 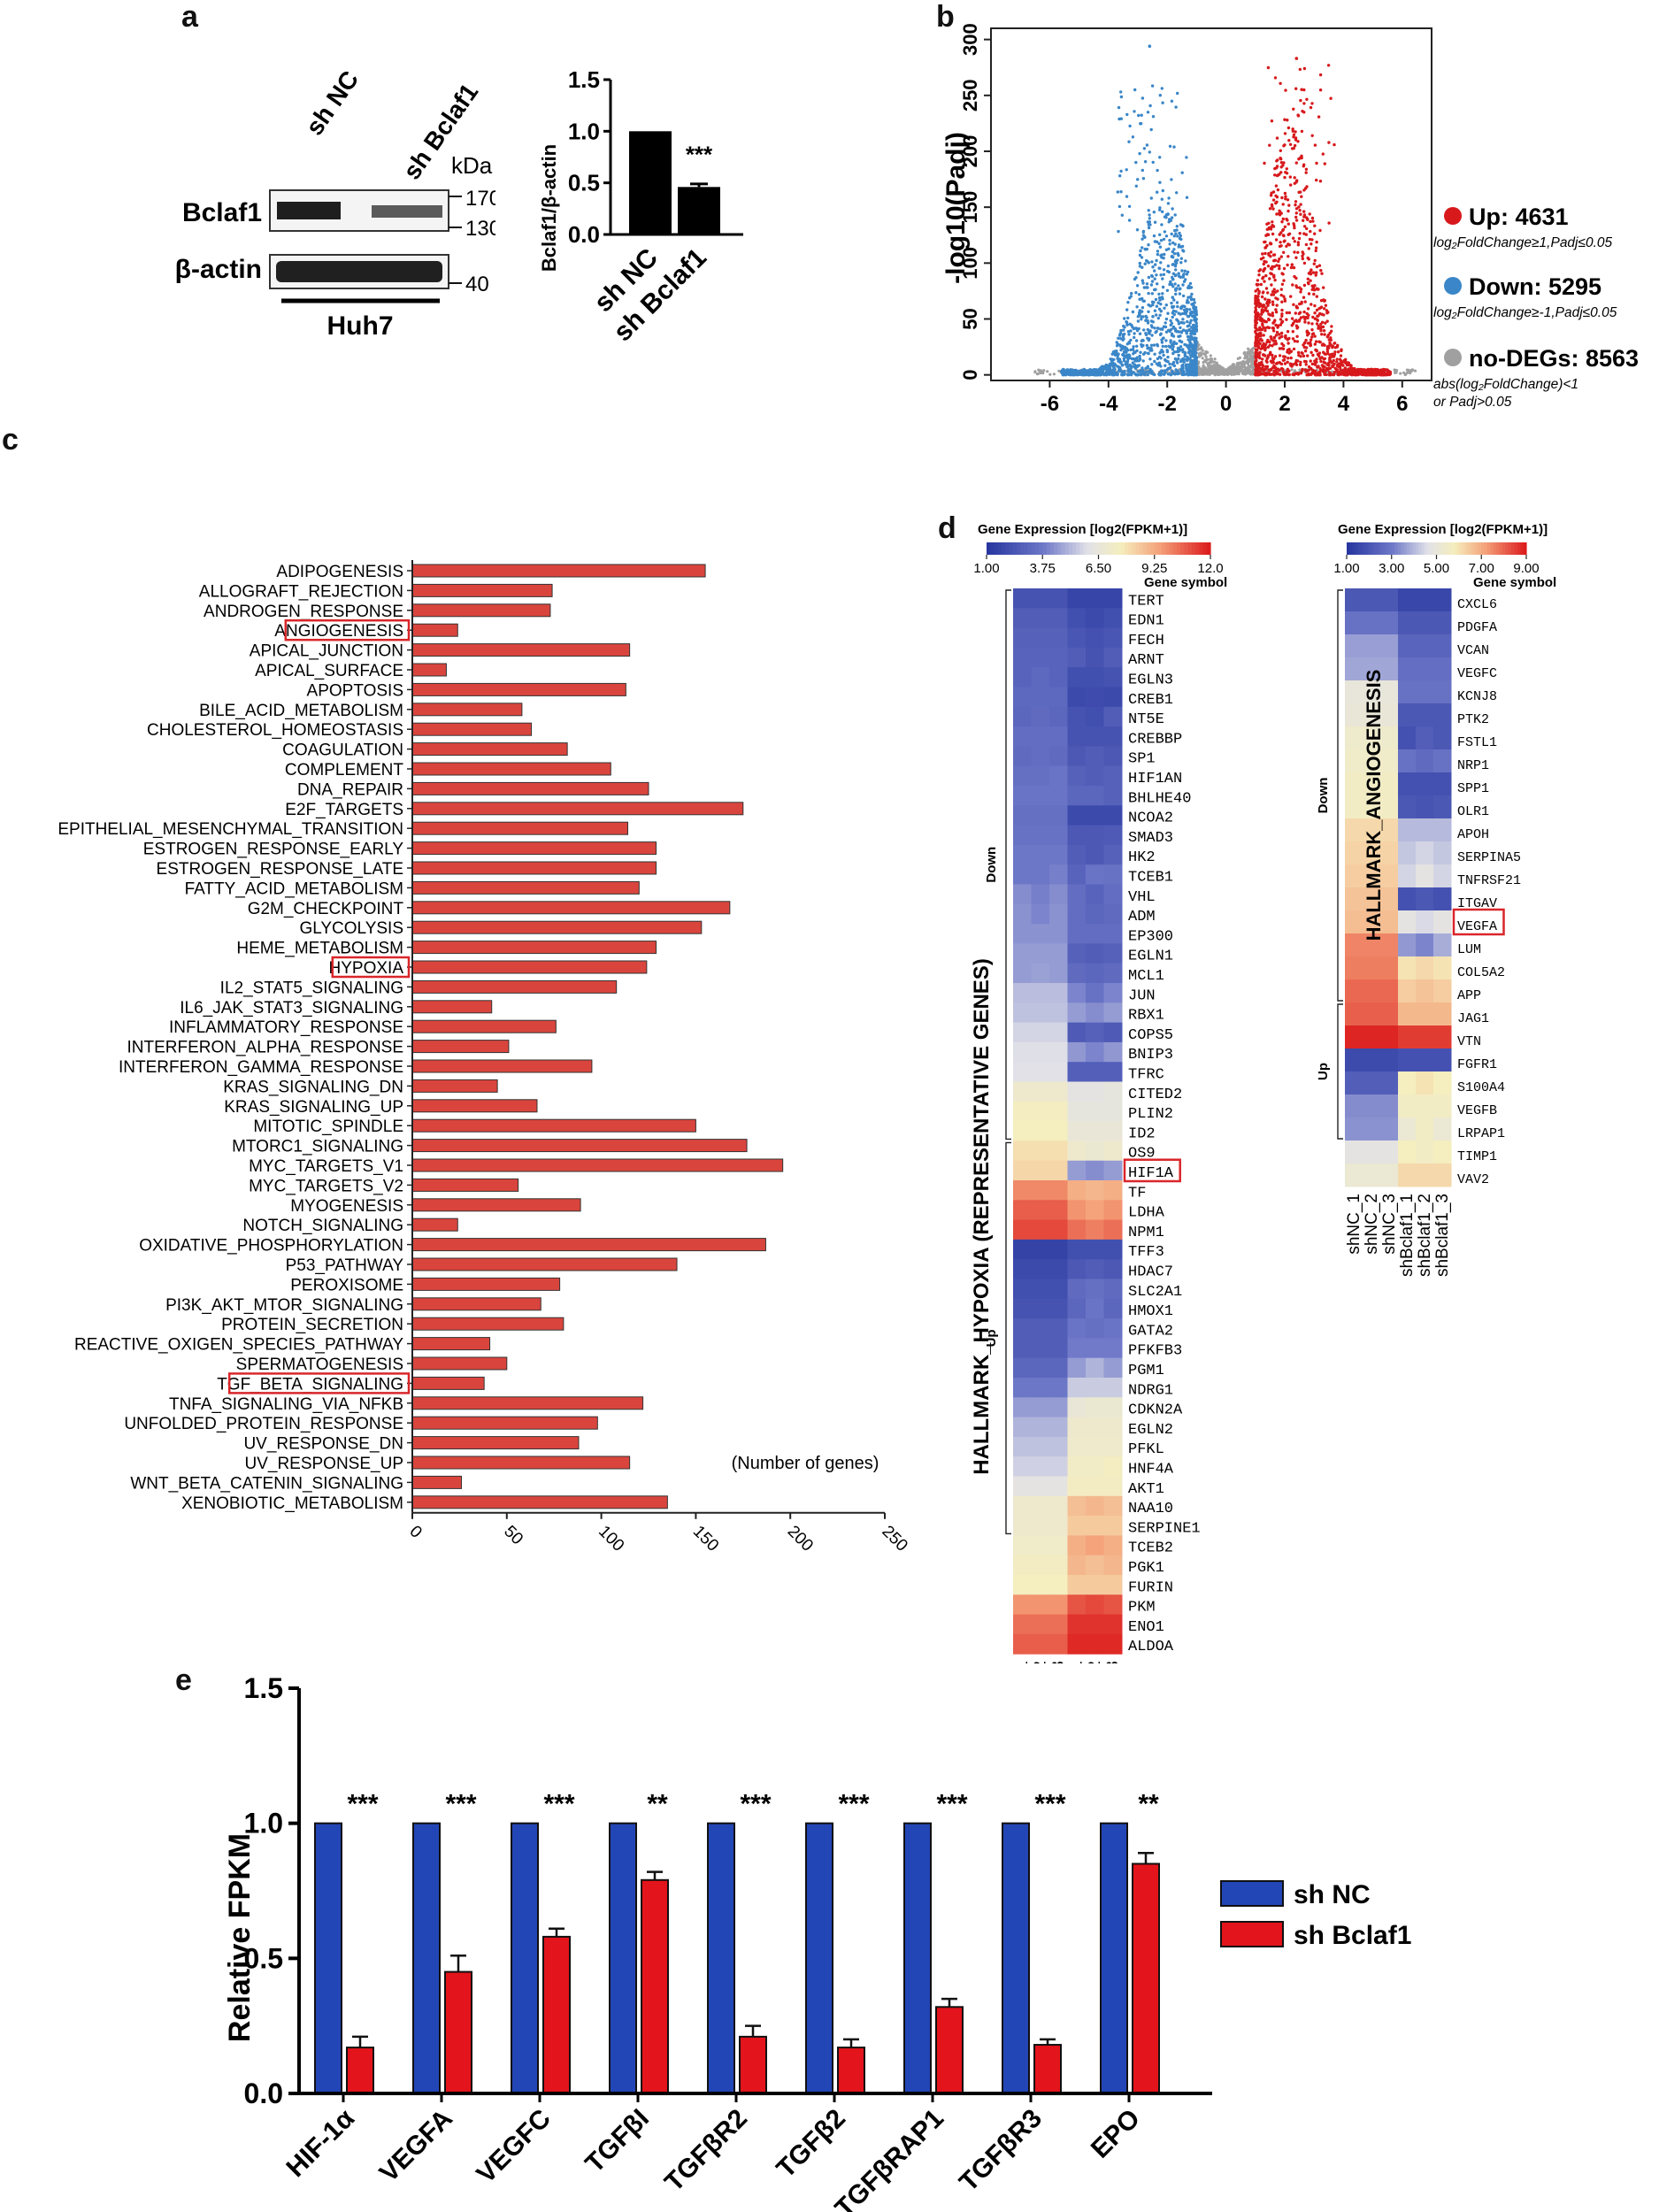 I want to click on d-gene-label: LUM, so click(x=1469, y=949).